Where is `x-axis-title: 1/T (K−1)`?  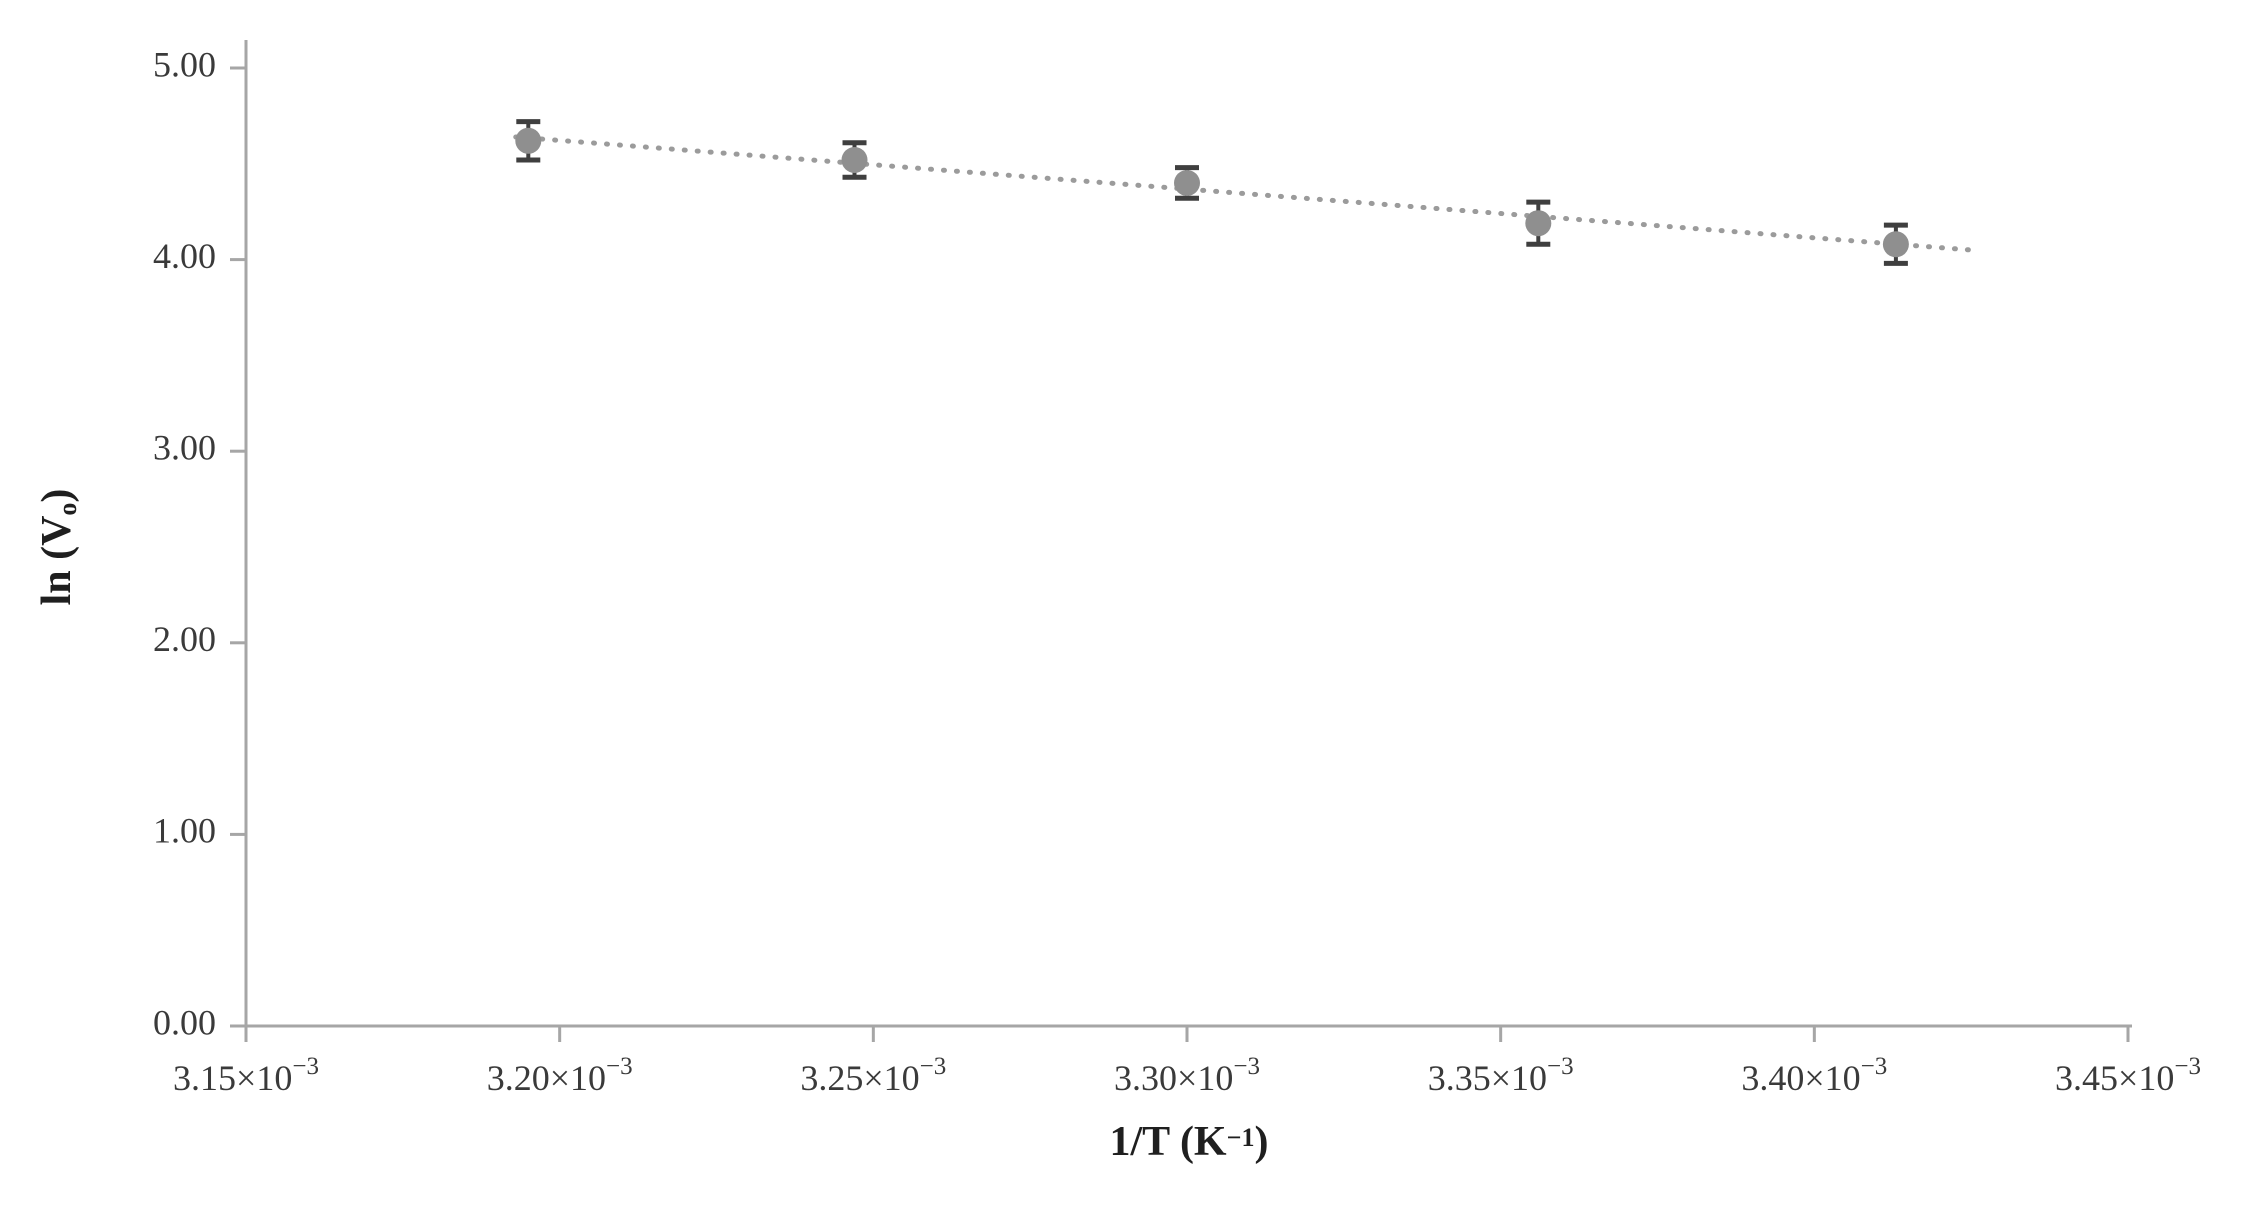
x-axis-title: 1/T (K−1) is located at coordinates (1189, 1142).